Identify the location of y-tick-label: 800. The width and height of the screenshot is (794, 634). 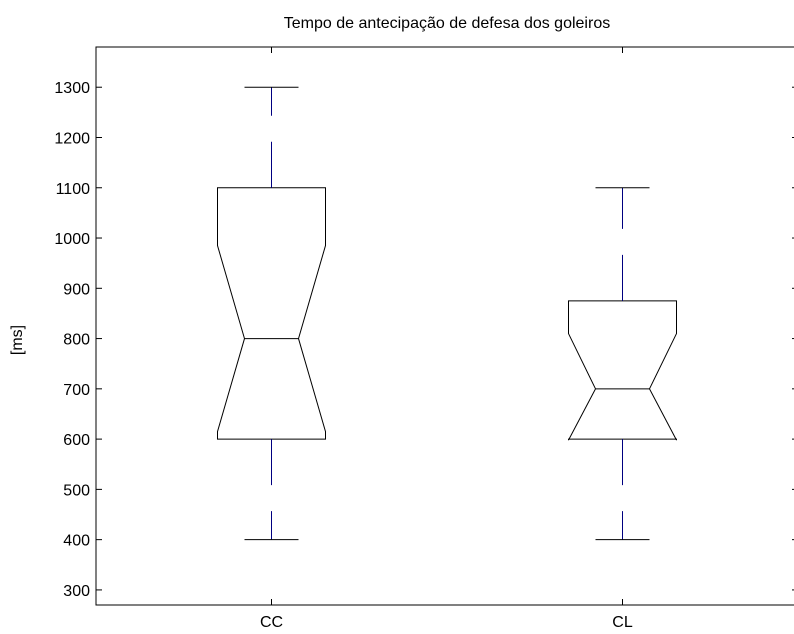
(76, 340).